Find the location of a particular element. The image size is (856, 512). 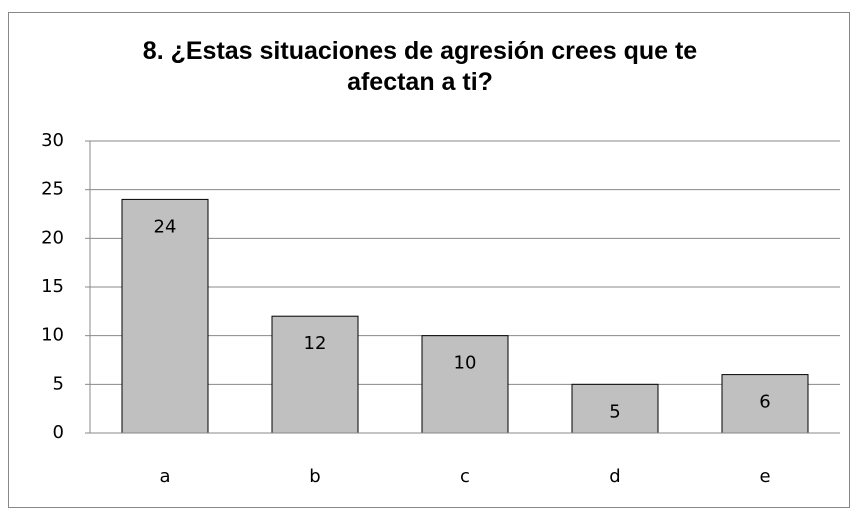

x-tick-label: d is located at coordinates (614, 476).